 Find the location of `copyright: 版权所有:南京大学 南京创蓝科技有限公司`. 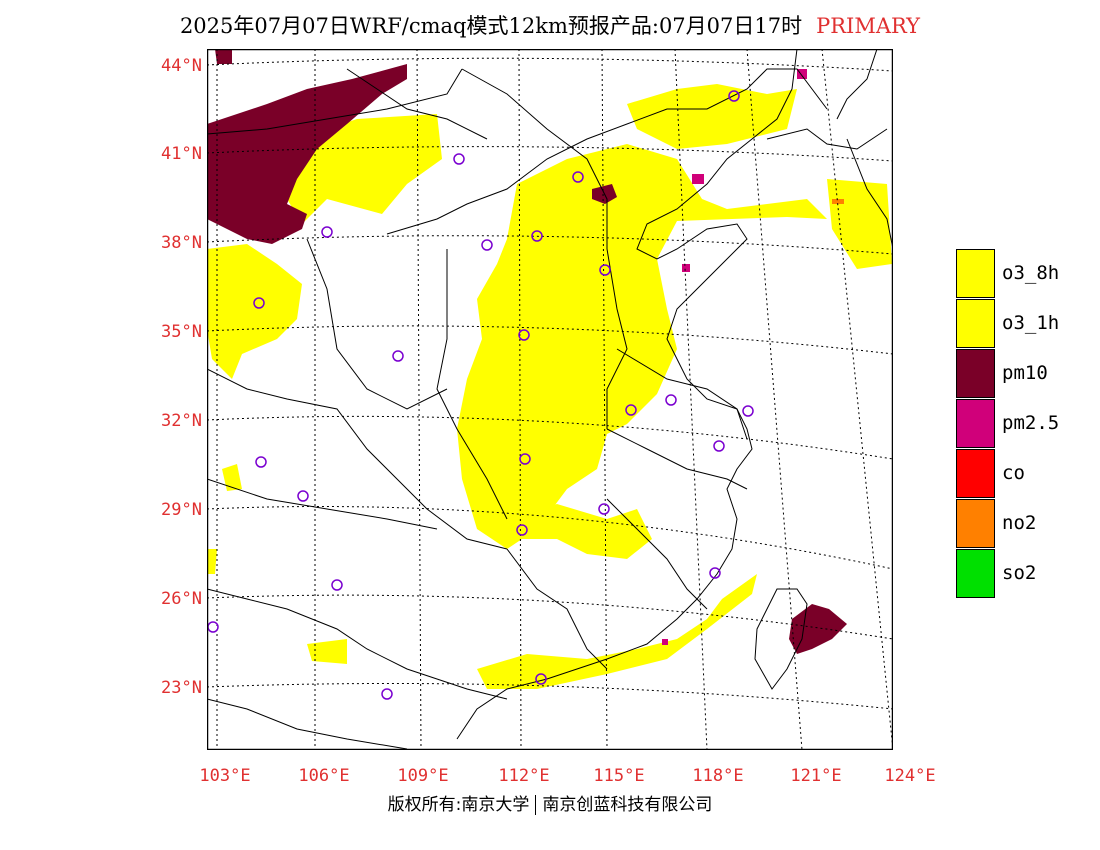

copyright: 版权所有:南京大学 南京创蓝科技有限公司 is located at coordinates (550, 802).